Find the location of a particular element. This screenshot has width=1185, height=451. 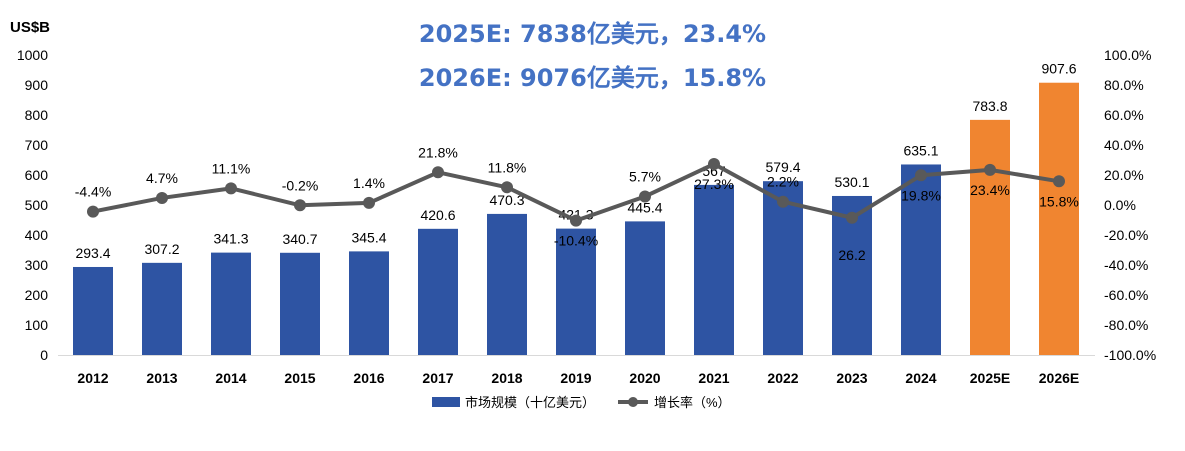

legend-bar-swatch is located at coordinates (446, 402).